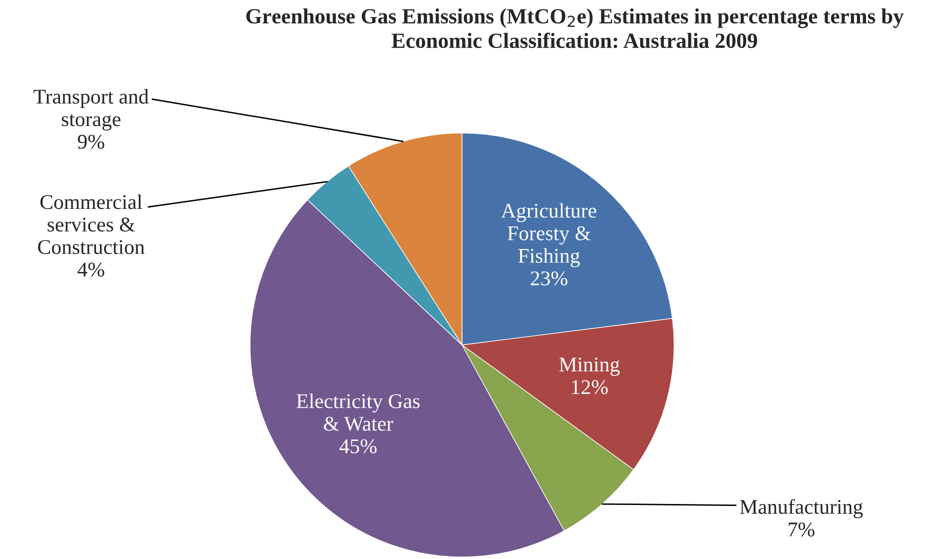  What do you see at coordinates (91, 110) in the screenshot?
I see `slice-label: Transport and storage` at bounding box center [91, 110].